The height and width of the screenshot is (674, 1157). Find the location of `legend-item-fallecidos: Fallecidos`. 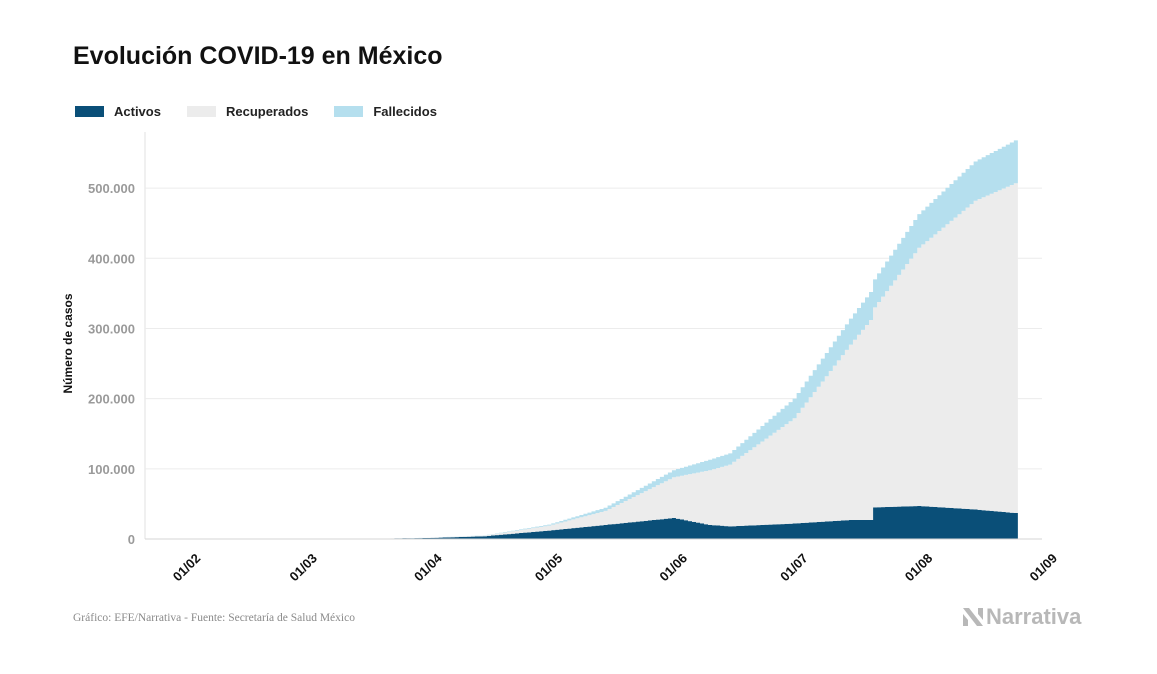

legend-item-fallecidos: Fallecidos is located at coordinates (385, 111).